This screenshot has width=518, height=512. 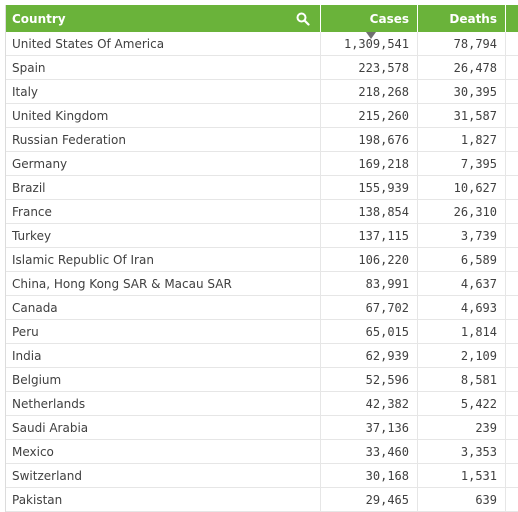 I want to click on cell-cases: 137,115, so click(x=369, y=235).